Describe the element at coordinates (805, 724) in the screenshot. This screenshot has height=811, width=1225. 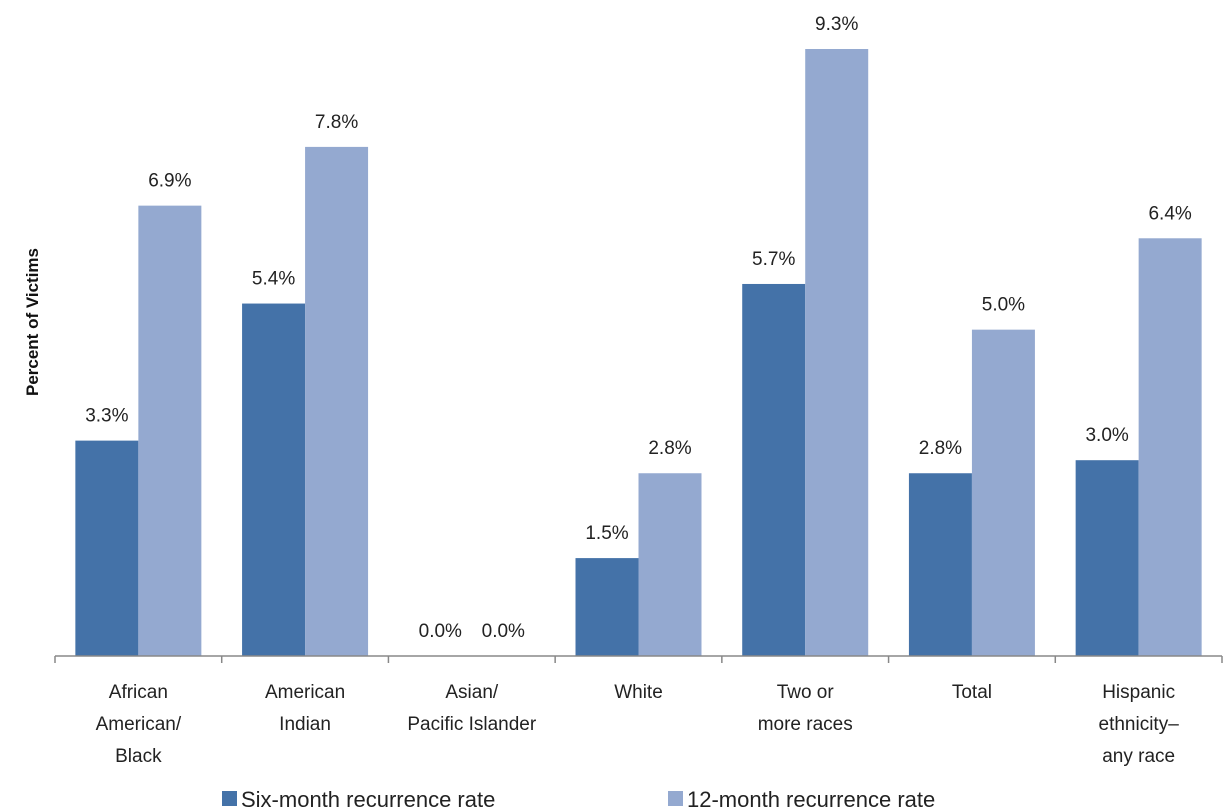
I see `category-label-line: more races` at that location.